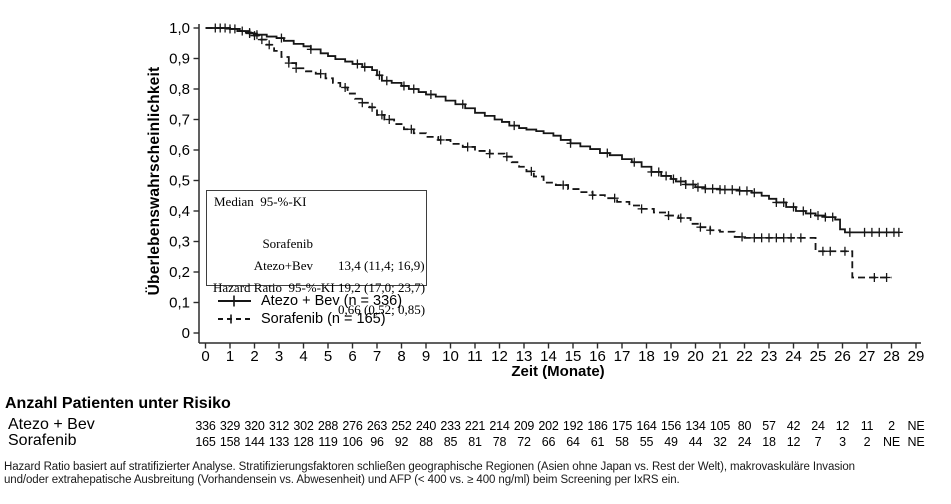  What do you see at coordinates (744, 356) in the screenshot?
I see `svg-text: 22` at bounding box center [744, 356].